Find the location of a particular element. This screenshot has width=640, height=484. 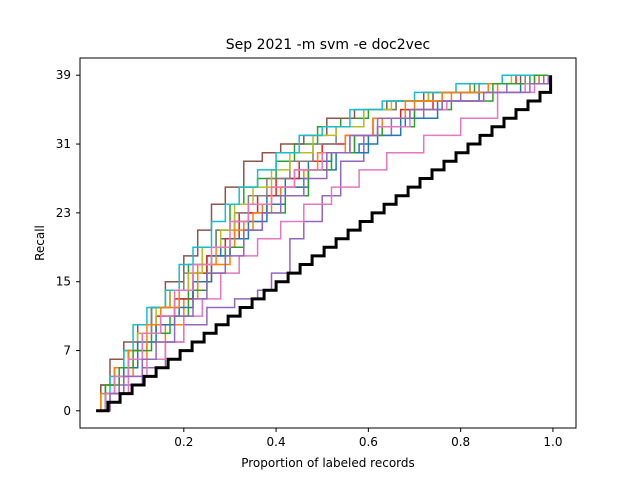

y-tick-label: 39 is located at coordinates (63, 75).